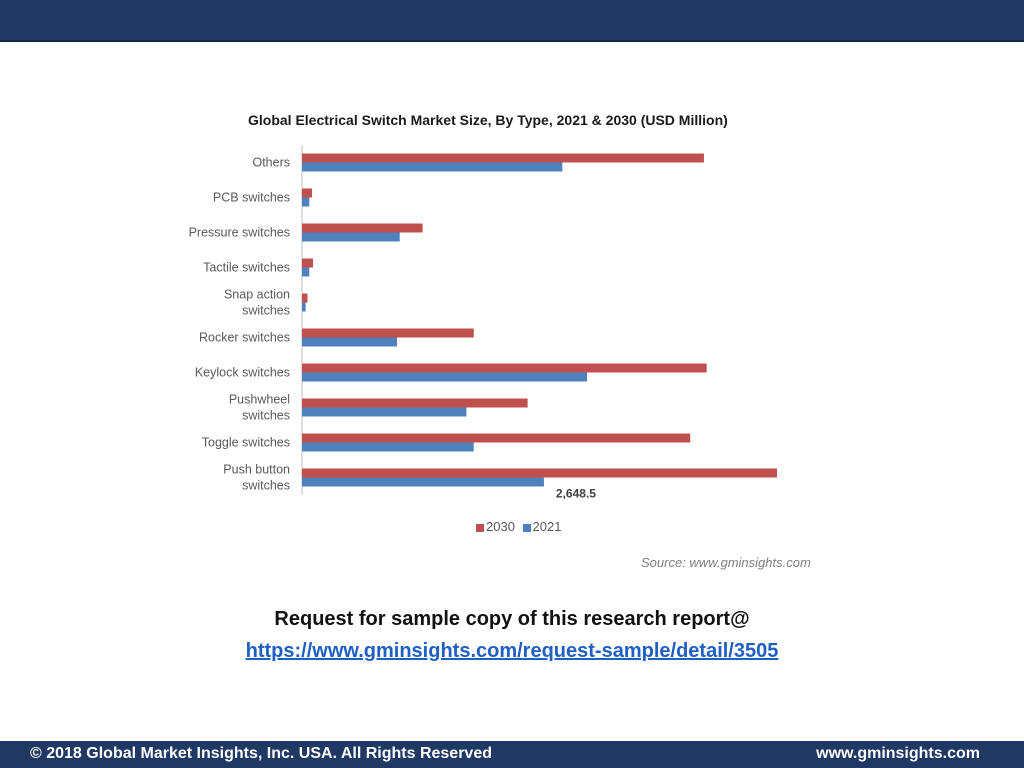 The width and height of the screenshot is (1024, 768). Describe the element at coordinates (251, 198) in the screenshot. I see `category-label-pcb-switches: PCB switches` at that location.